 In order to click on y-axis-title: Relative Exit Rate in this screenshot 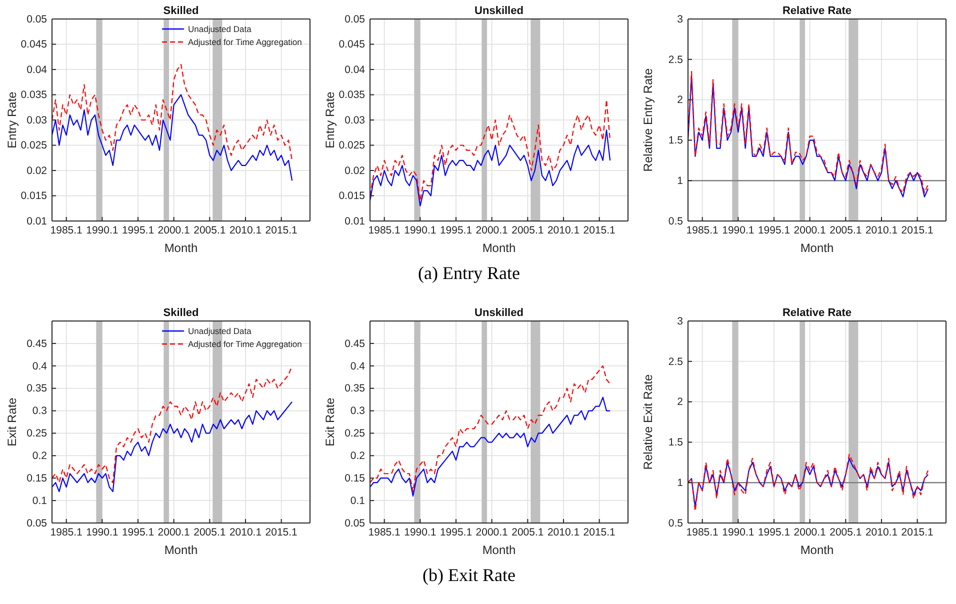, I will do `click(648, 422)`.